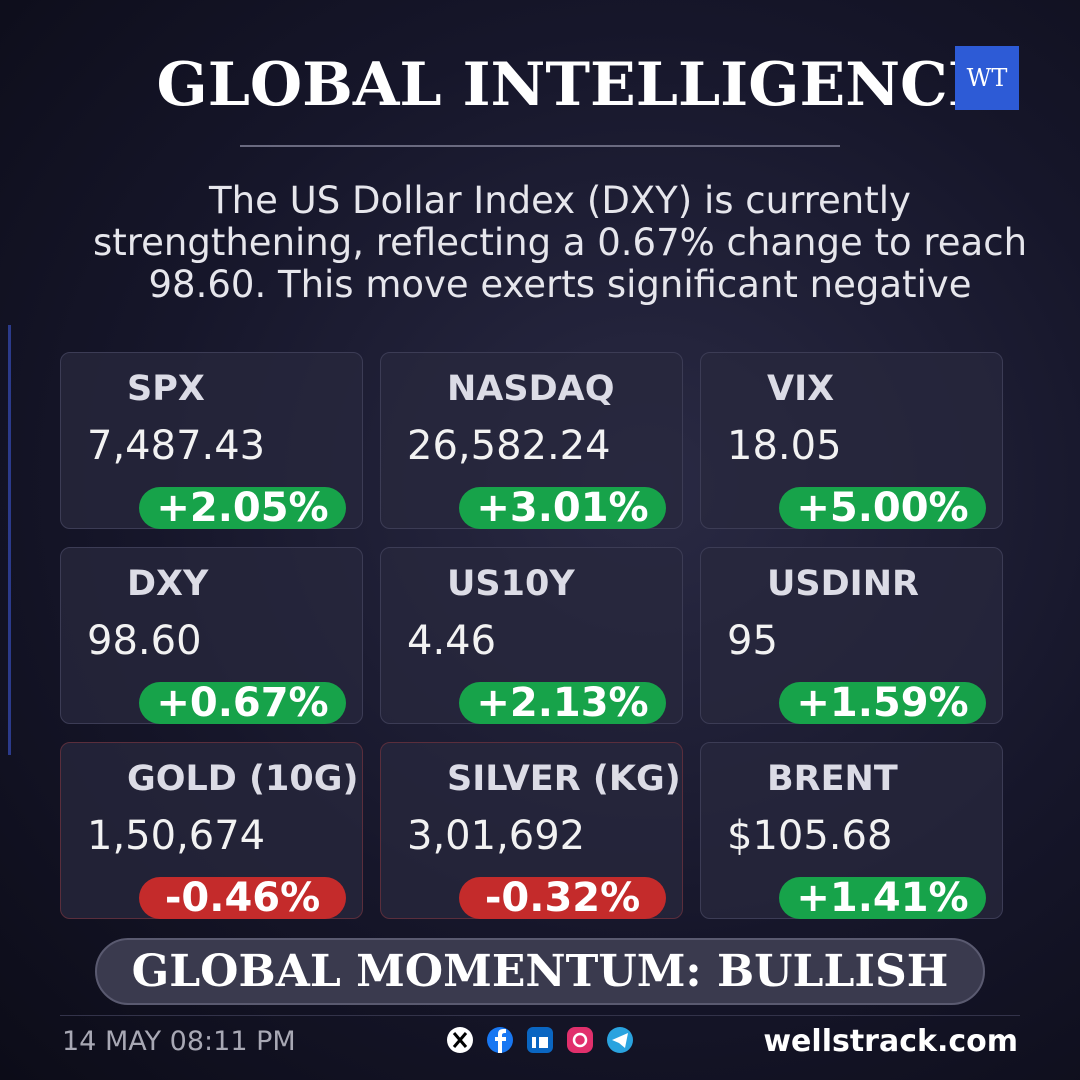 This screenshot has width=1080, height=1080. I want to click on banner: GLOBAL MOMENTUM: BULLISH, so click(540, 971).